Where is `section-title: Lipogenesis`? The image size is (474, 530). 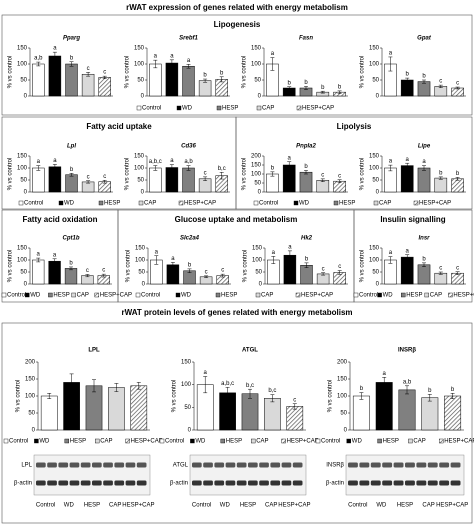 section-title: Lipogenesis is located at coordinates (237, 24).